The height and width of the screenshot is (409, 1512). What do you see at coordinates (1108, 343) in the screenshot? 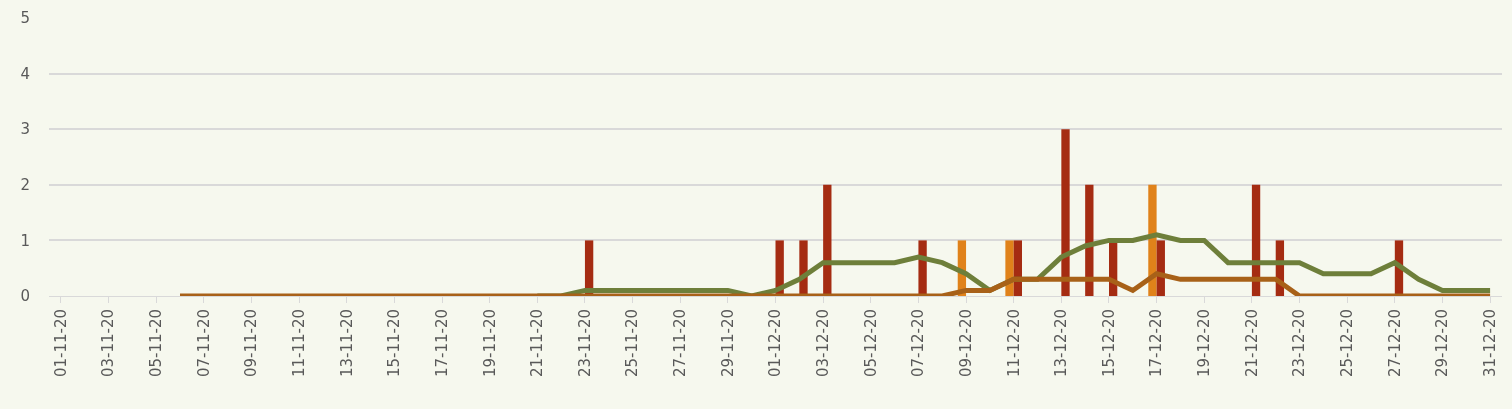
I see `x-tick-label: 15-12-20` at bounding box center [1108, 343].